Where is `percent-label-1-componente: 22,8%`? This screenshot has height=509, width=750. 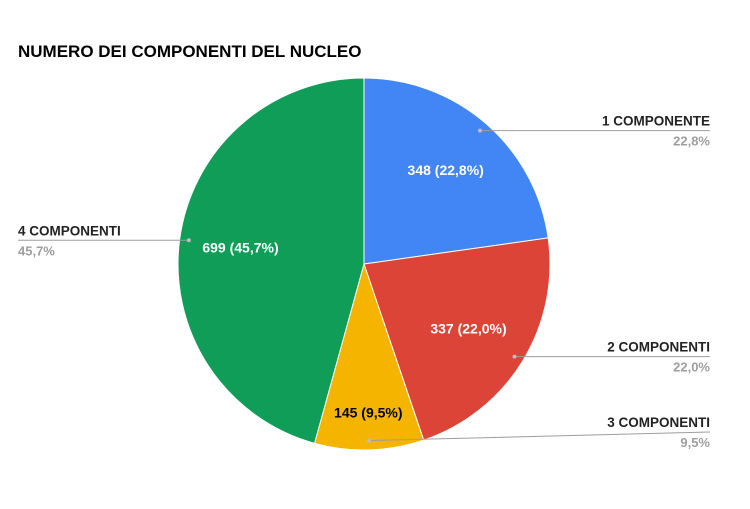 percent-label-1-componente: 22,8% is located at coordinates (691, 141).